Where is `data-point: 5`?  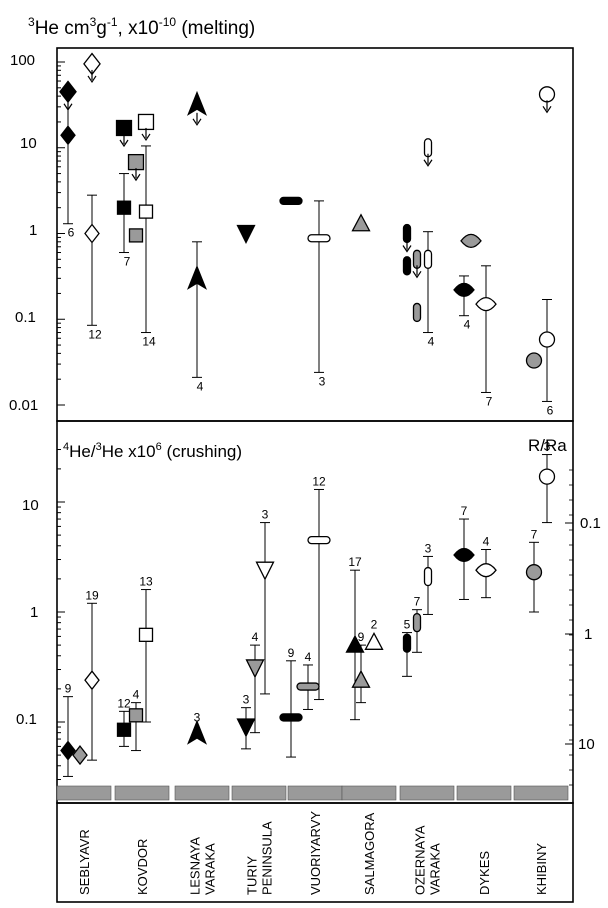
data-point: 5 is located at coordinates (407, 647).